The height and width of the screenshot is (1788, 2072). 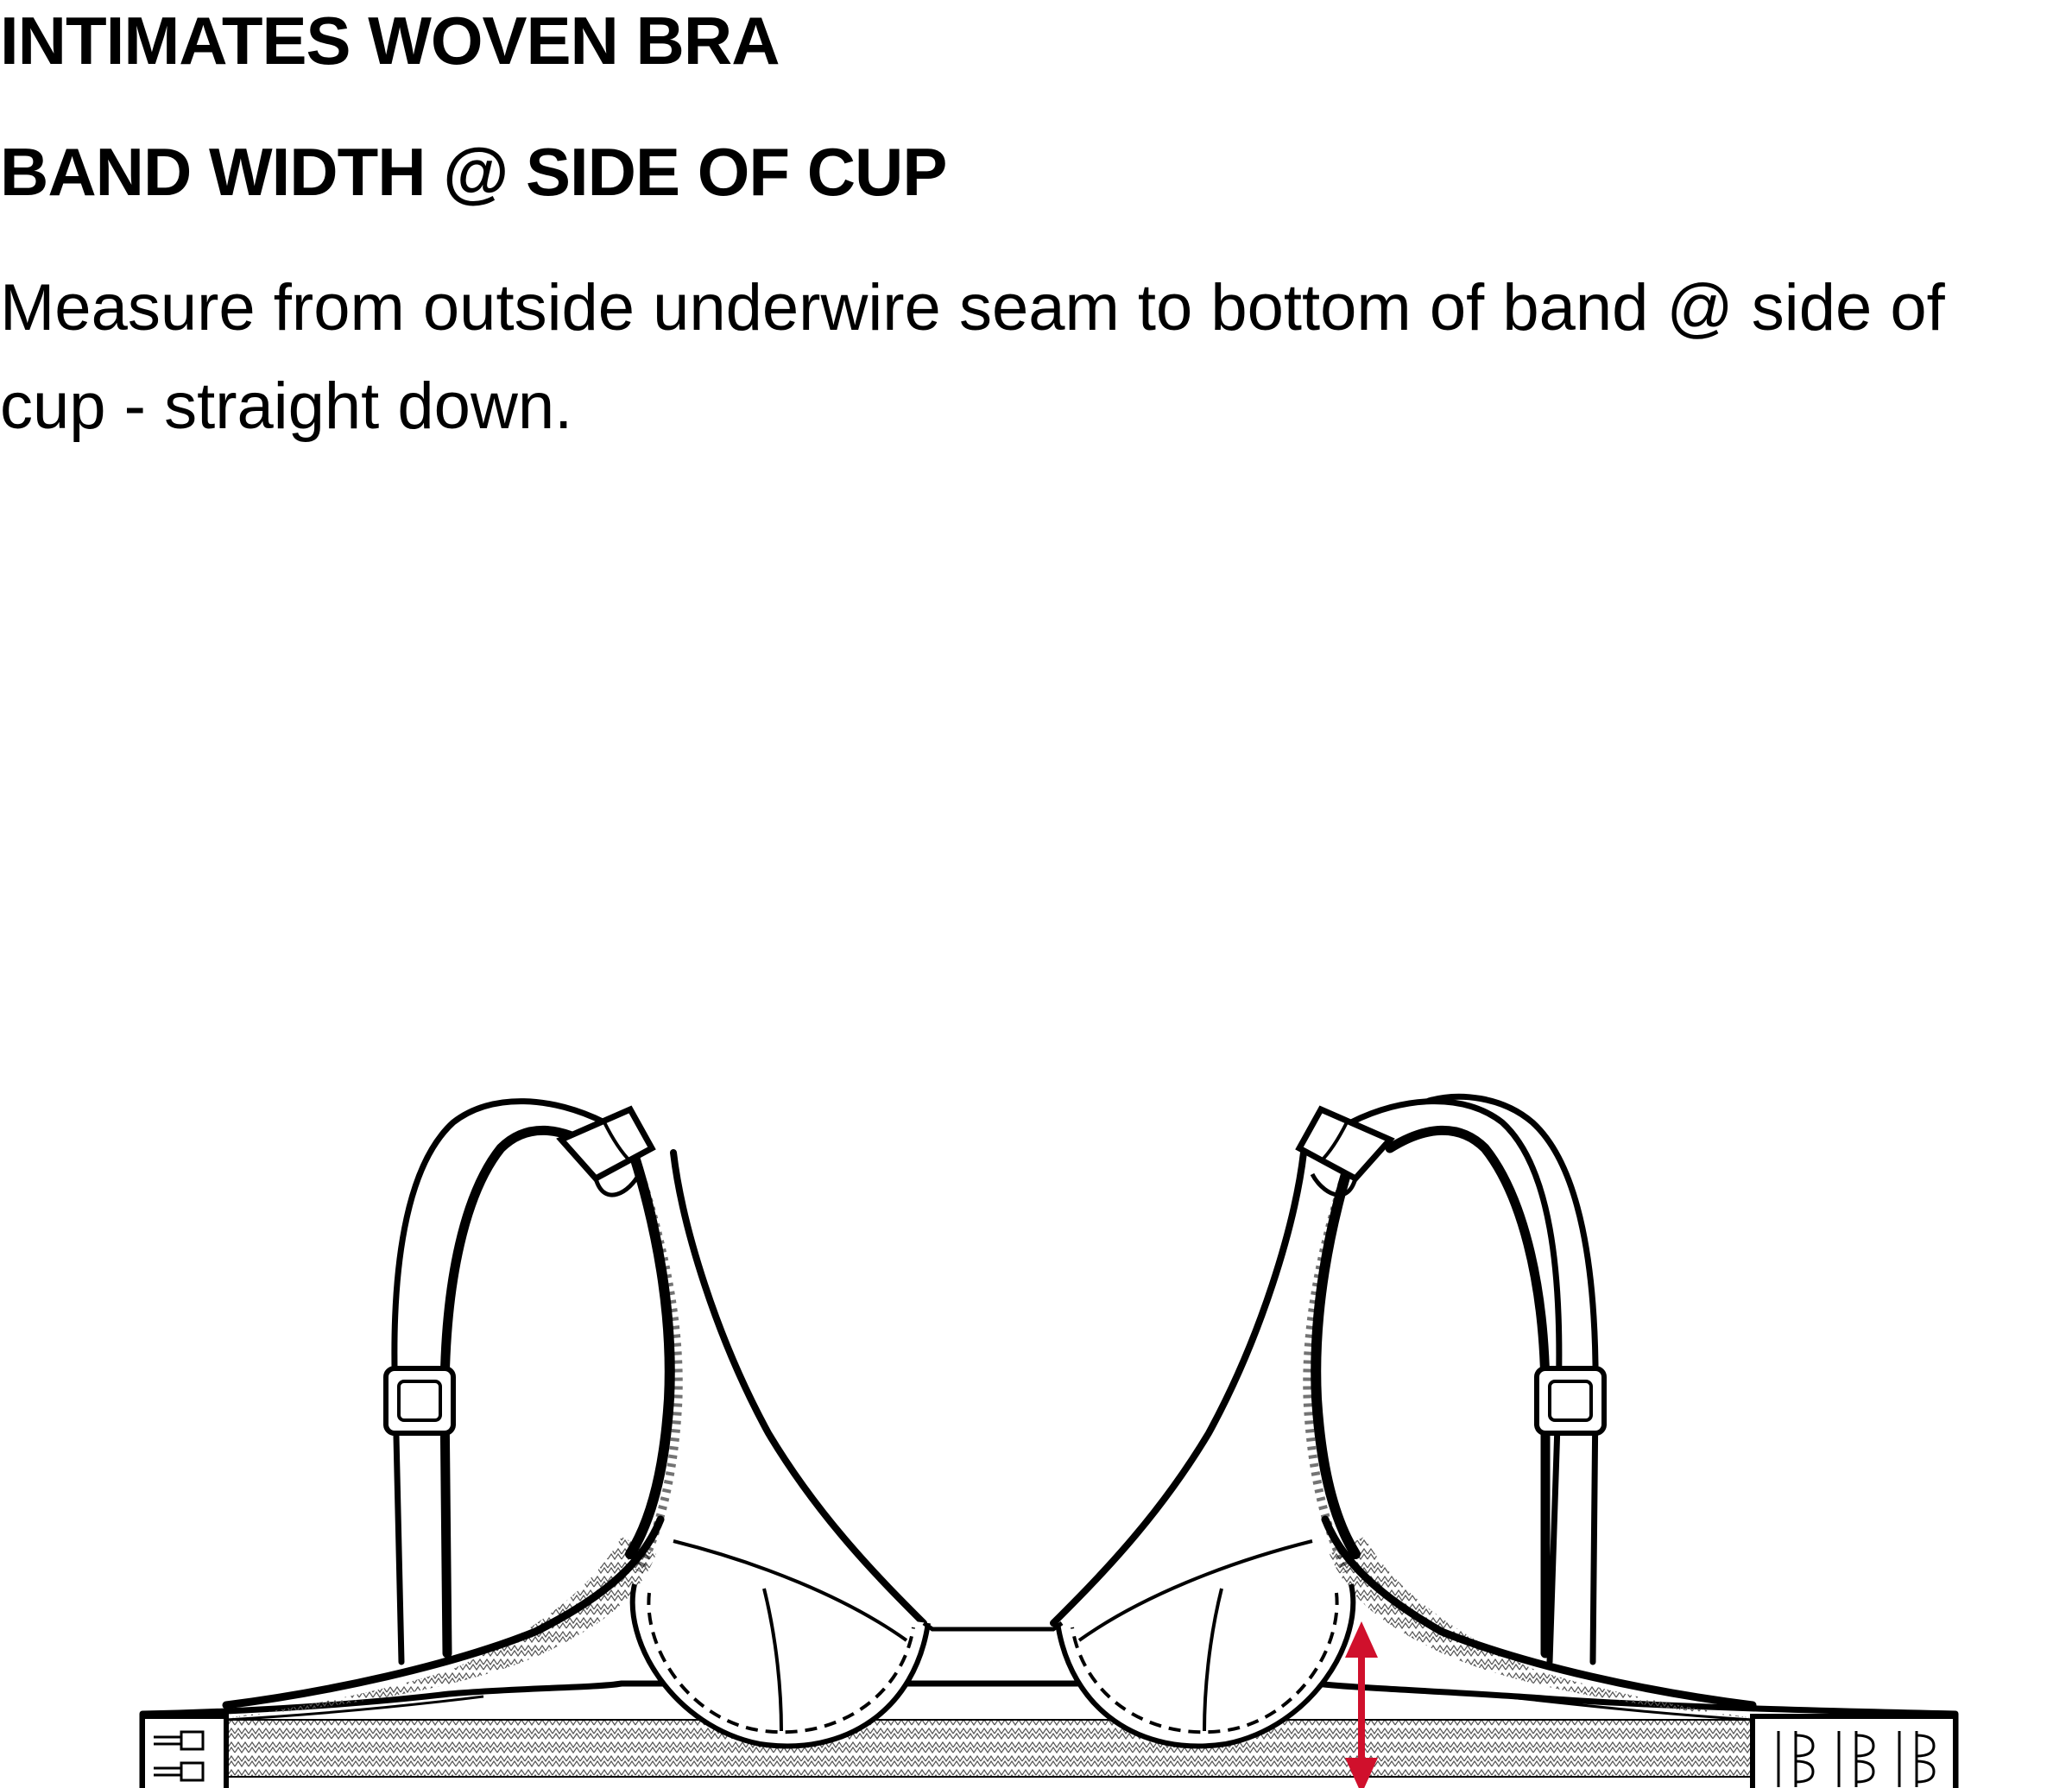 What do you see at coordinates (989, 1748) in the screenshot?
I see `band-elastic` at bounding box center [989, 1748].